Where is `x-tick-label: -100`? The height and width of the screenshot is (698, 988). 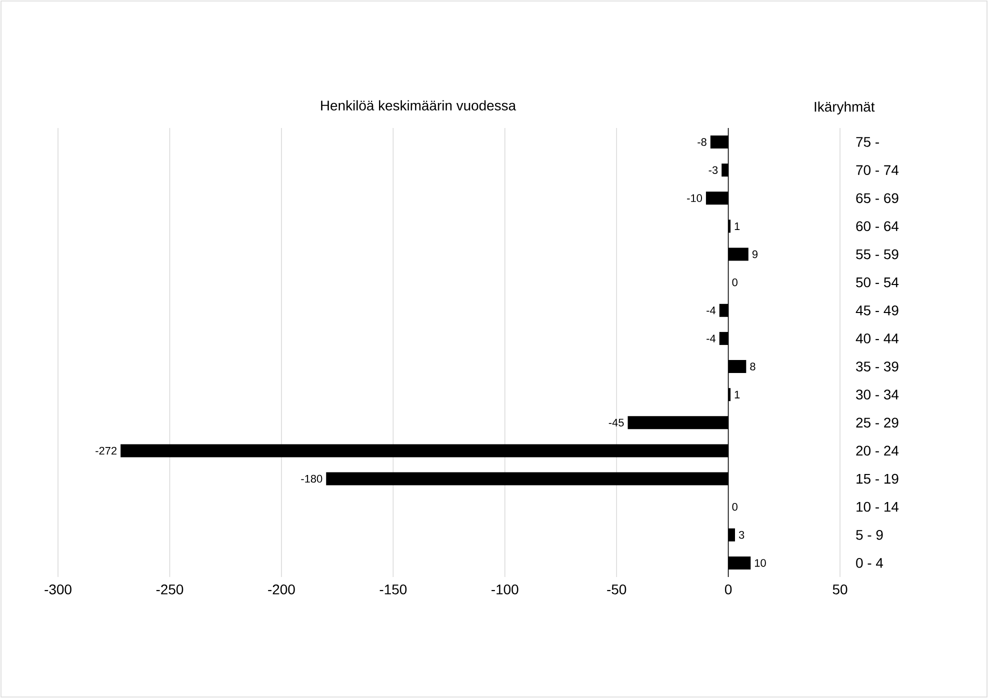 x-tick-label: -100 is located at coordinates (505, 589).